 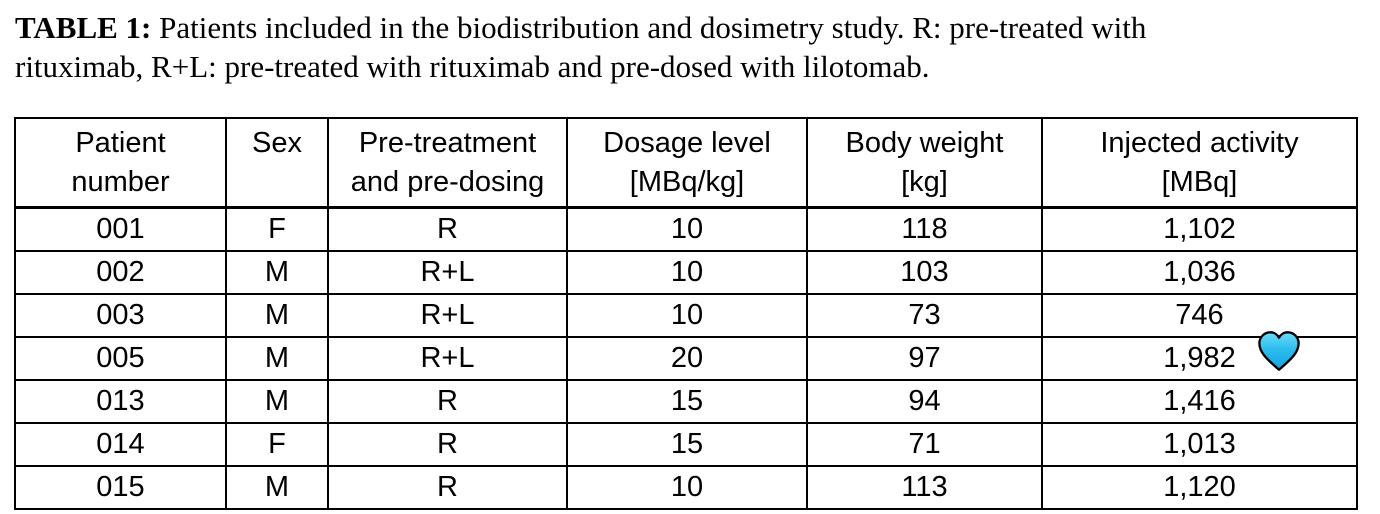 I want to click on col-header-dosage-level: Dosage level [MBq/kg], so click(x=687, y=163).